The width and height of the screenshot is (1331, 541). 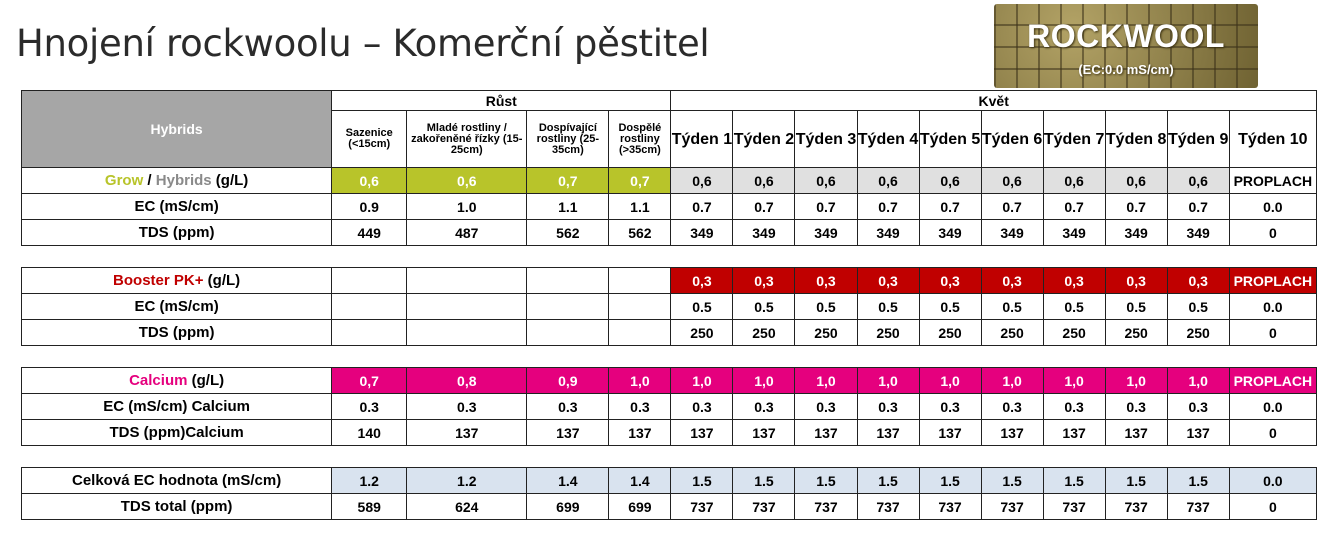 I want to click on grow-tds-cell: 487, so click(x=467, y=232).